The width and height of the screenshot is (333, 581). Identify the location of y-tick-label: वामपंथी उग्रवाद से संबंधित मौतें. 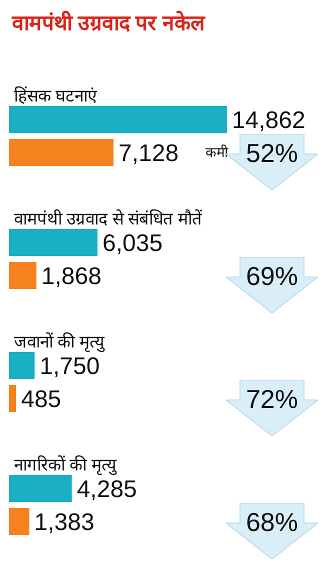
(108, 218).